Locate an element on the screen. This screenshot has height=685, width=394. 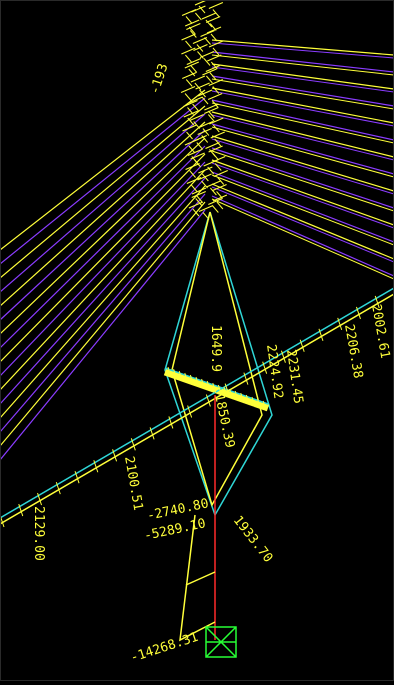
tower-crossbeam is located at coordinates (216, 390).